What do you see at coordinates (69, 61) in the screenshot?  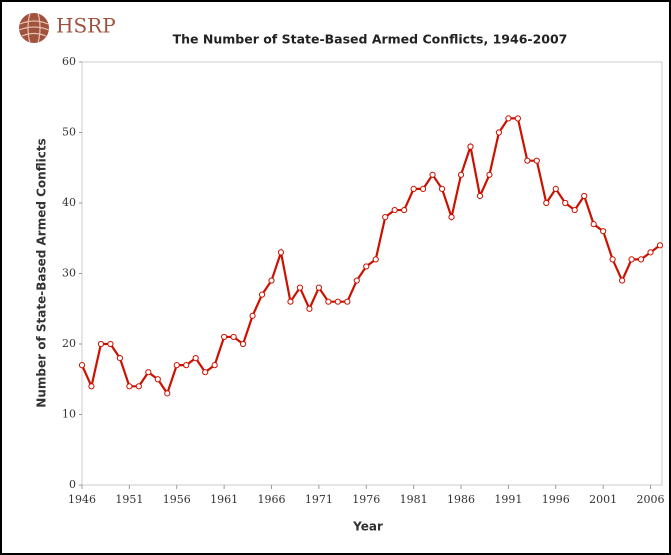 I see `y-tick-label: 60` at bounding box center [69, 61].